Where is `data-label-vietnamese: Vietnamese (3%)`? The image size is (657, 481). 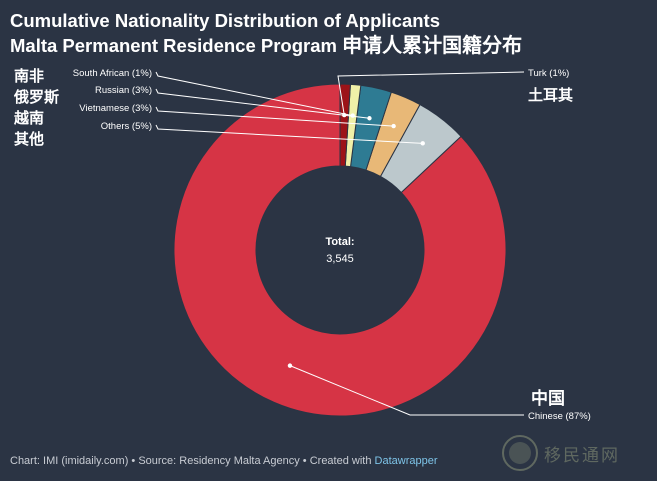 data-label-vietnamese: Vietnamese (3%) is located at coordinates (115, 108).